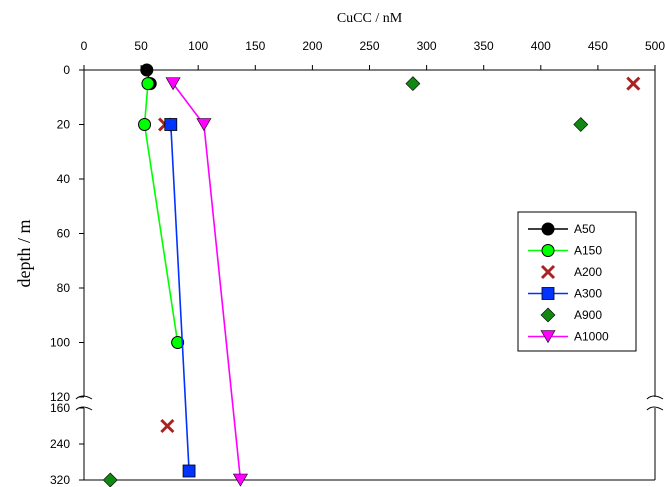 This screenshot has height=487, width=665. Describe the element at coordinates (565, 251) in the screenshot. I see `legend-item-a150: A150` at that location.